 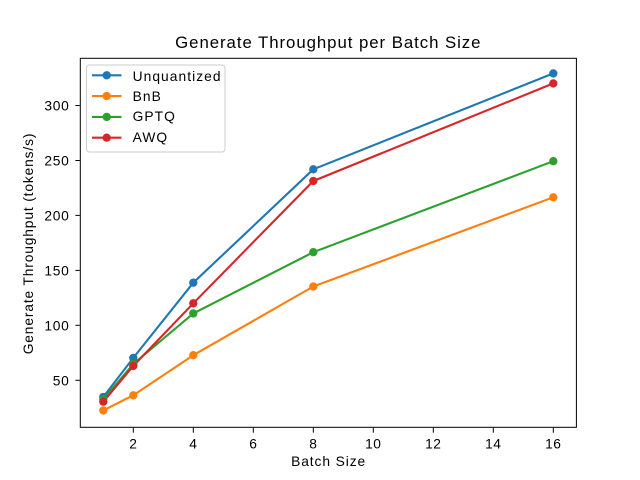 I want to click on svg-text: BnB, so click(x=147, y=96).